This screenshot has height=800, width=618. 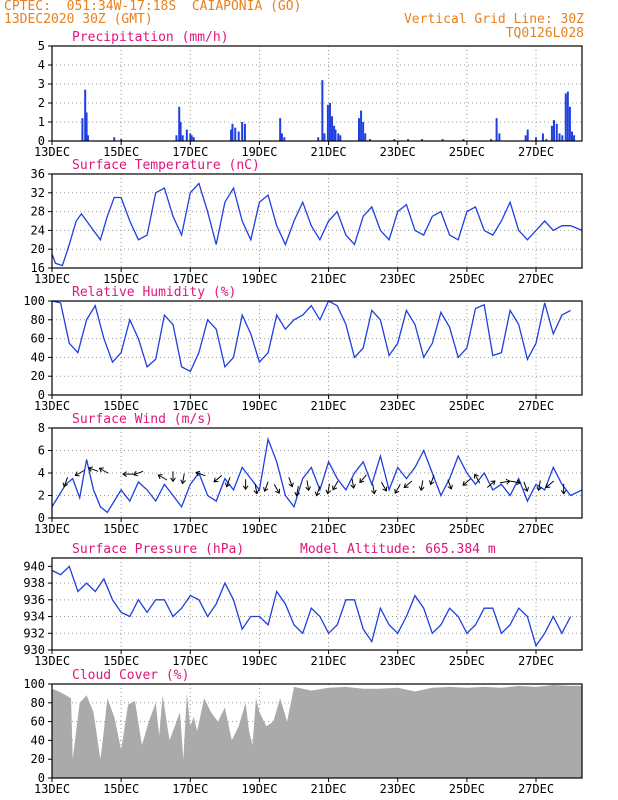 What do you see at coordinates (398, 789) in the screenshot?
I see `x-tick-label: 23DEC` at bounding box center [398, 789].